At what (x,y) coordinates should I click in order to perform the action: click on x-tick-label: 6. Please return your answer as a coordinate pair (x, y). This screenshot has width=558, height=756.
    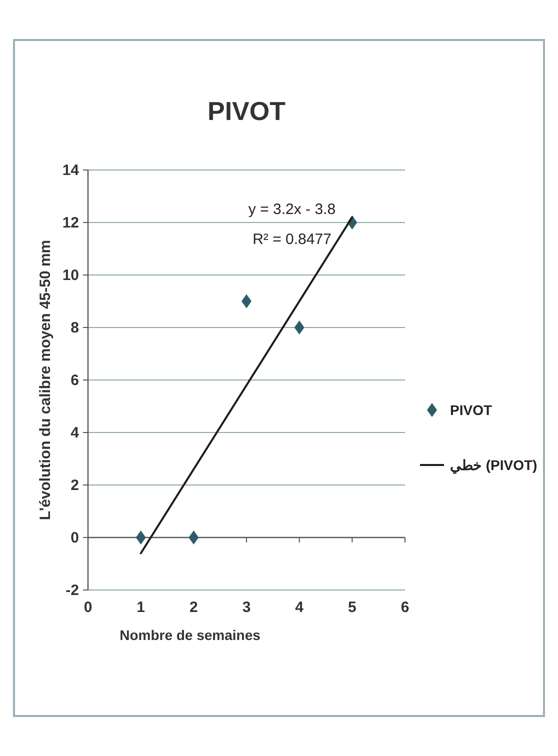
    Looking at the image, I should click on (405, 607).